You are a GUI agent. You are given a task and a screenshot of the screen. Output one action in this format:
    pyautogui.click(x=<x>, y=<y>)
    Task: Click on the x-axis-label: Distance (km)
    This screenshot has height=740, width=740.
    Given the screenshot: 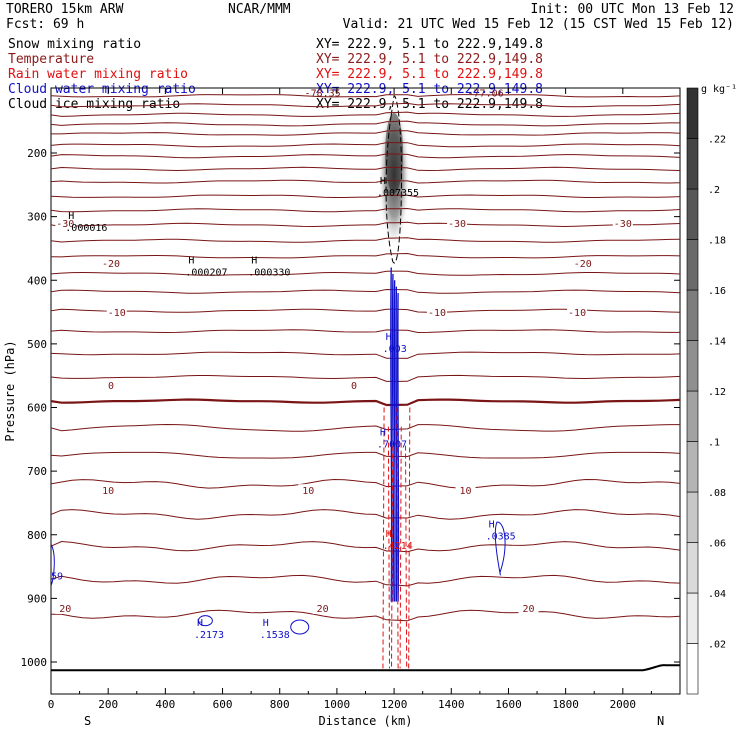 What is the action you would take?
    pyautogui.click(x=366, y=721)
    